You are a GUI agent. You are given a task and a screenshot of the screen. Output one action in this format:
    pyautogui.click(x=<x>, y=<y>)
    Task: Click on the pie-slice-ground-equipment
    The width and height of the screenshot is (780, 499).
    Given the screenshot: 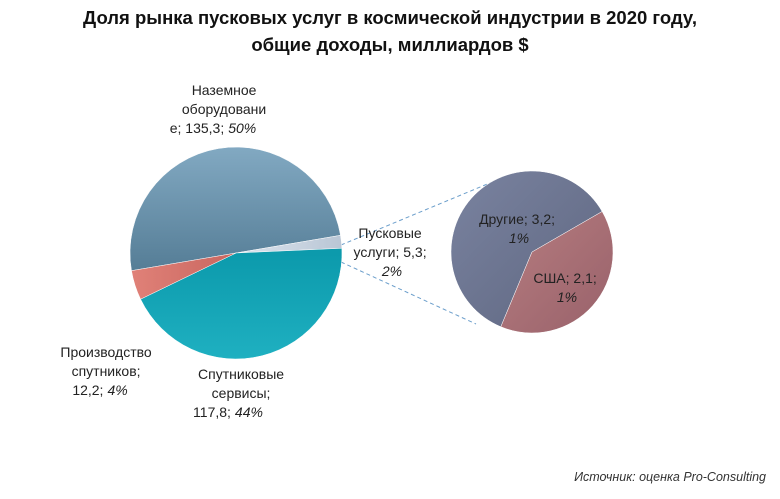 What is the action you would take?
    pyautogui.click(x=235, y=208)
    